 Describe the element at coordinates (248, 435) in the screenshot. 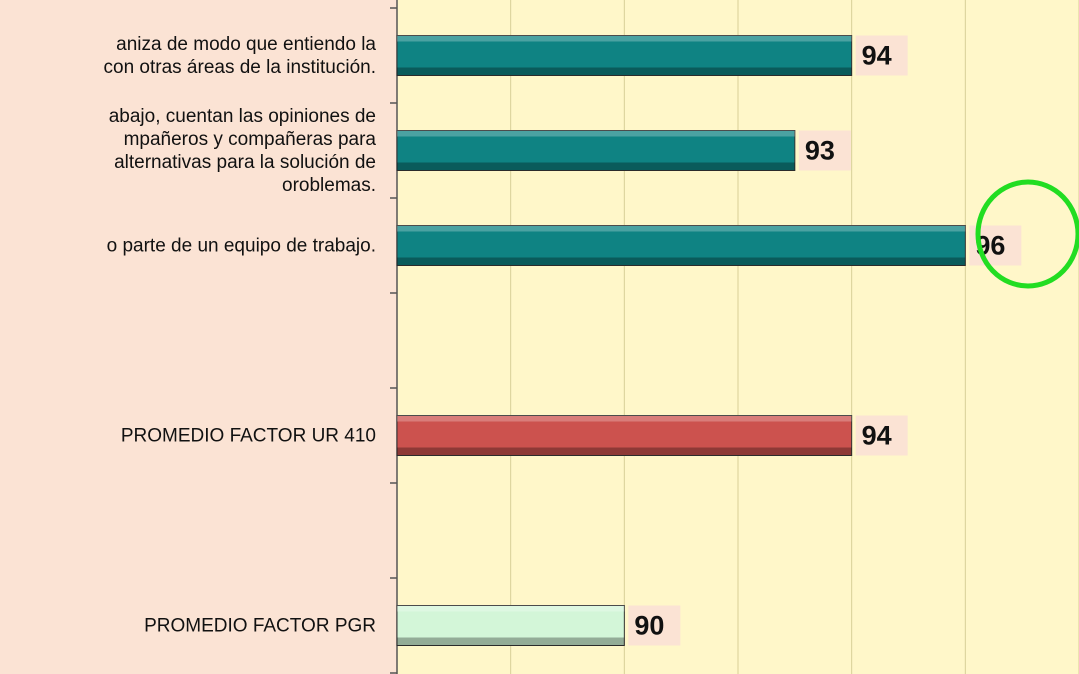

I see `category-label: PROMEDIO FACTOR UR 410` at that location.